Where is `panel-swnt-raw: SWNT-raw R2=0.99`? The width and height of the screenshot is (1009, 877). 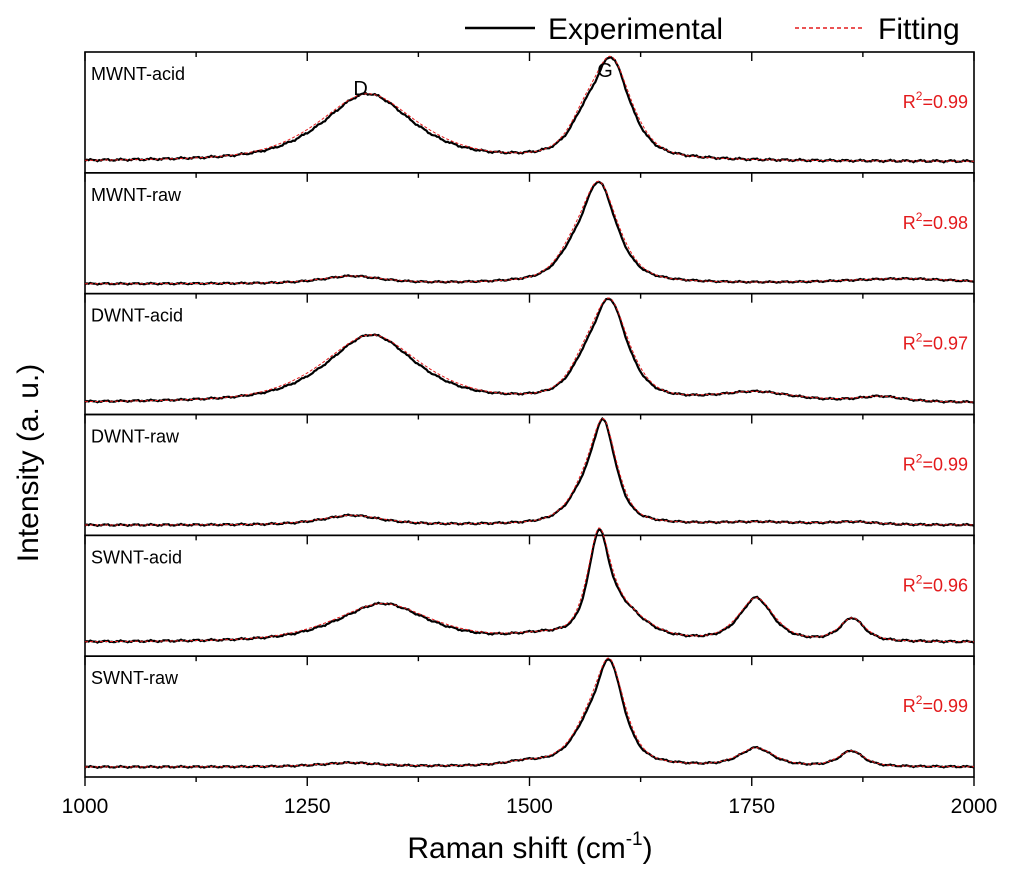 panel-swnt-raw: SWNT-raw R2=0.99 is located at coordinates (529, 720).